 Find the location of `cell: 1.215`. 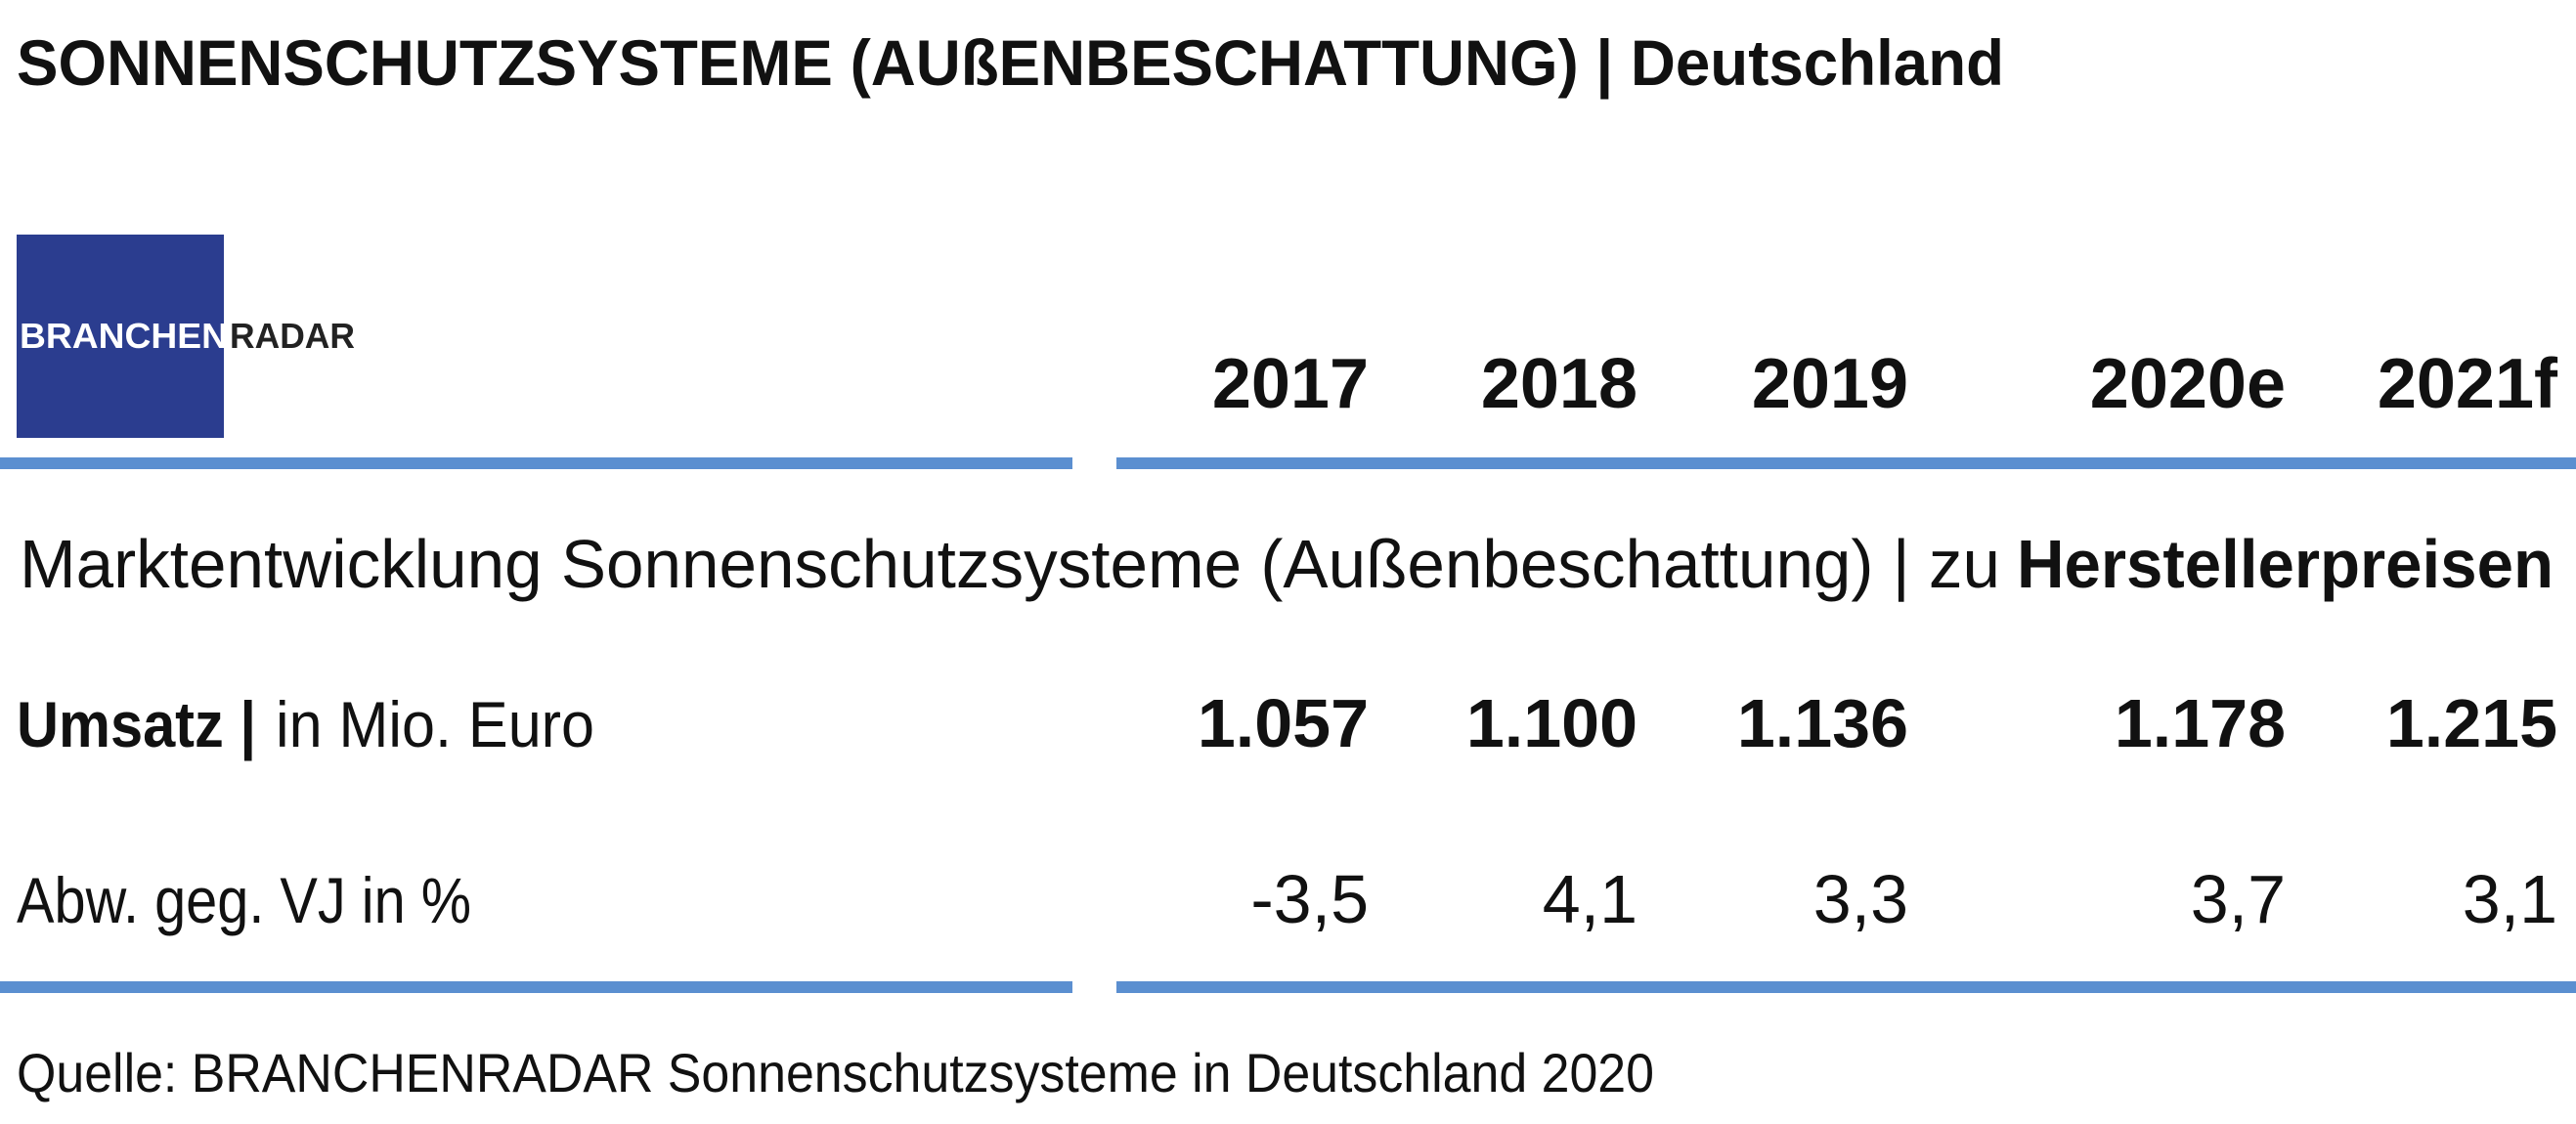

cell: 1.215 is located at coordinates (2471, 723).